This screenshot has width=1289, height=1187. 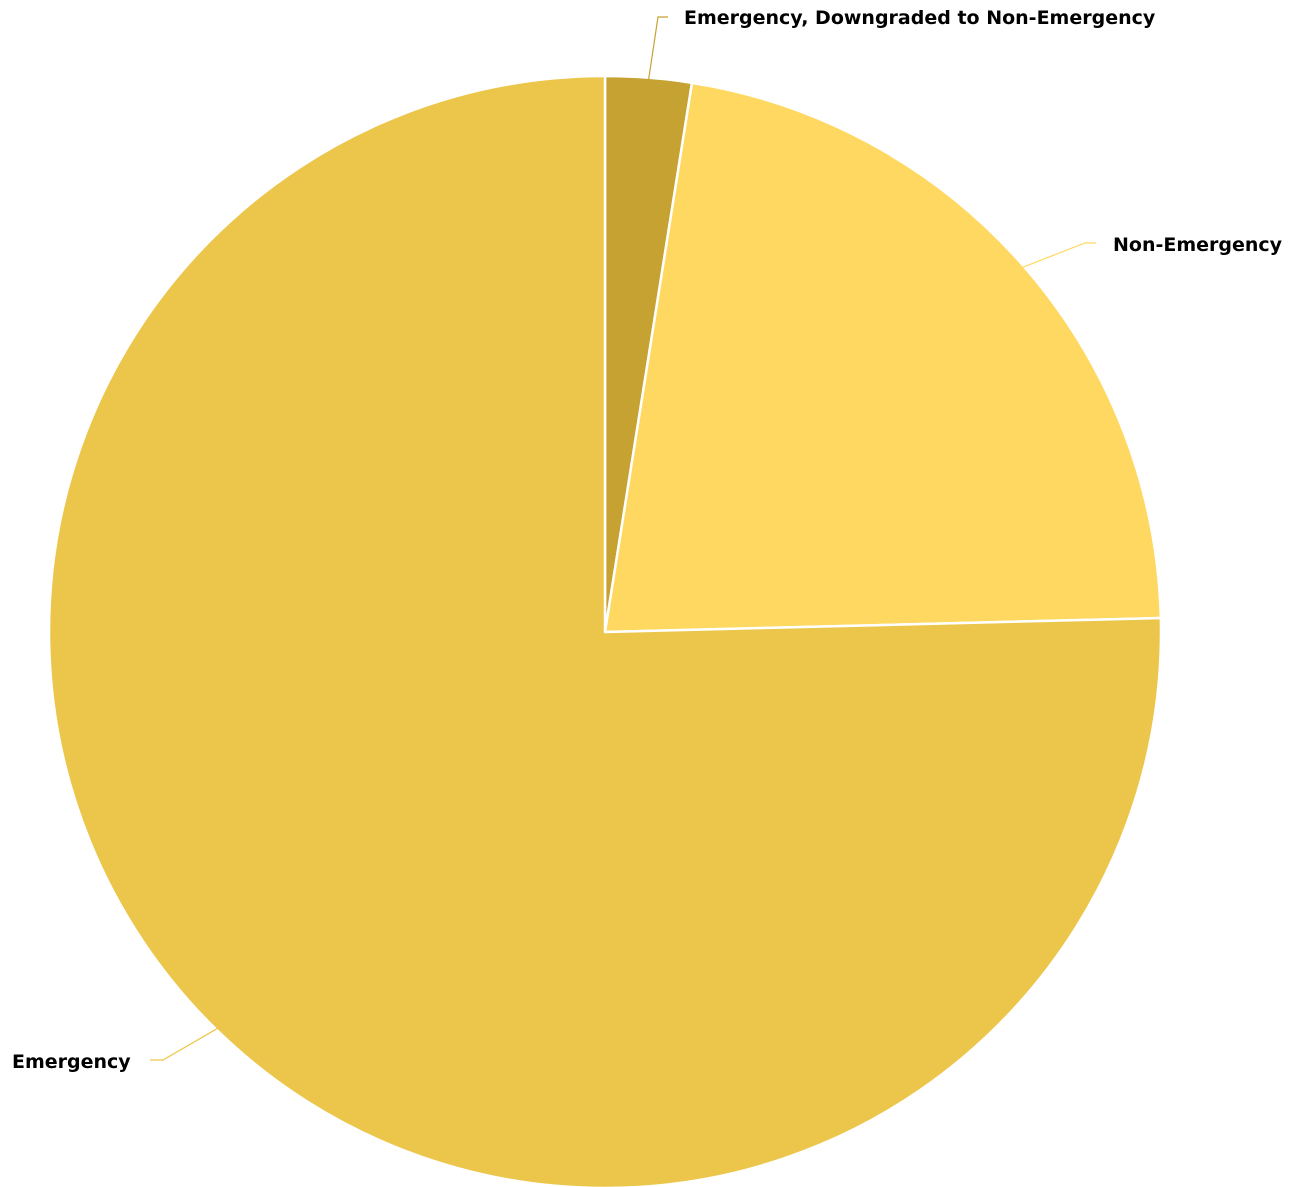 What do you see at coordinates (1057, 255) in the screenshot?
I see `leader-non-emergency` at bounding box center [1057, 255].